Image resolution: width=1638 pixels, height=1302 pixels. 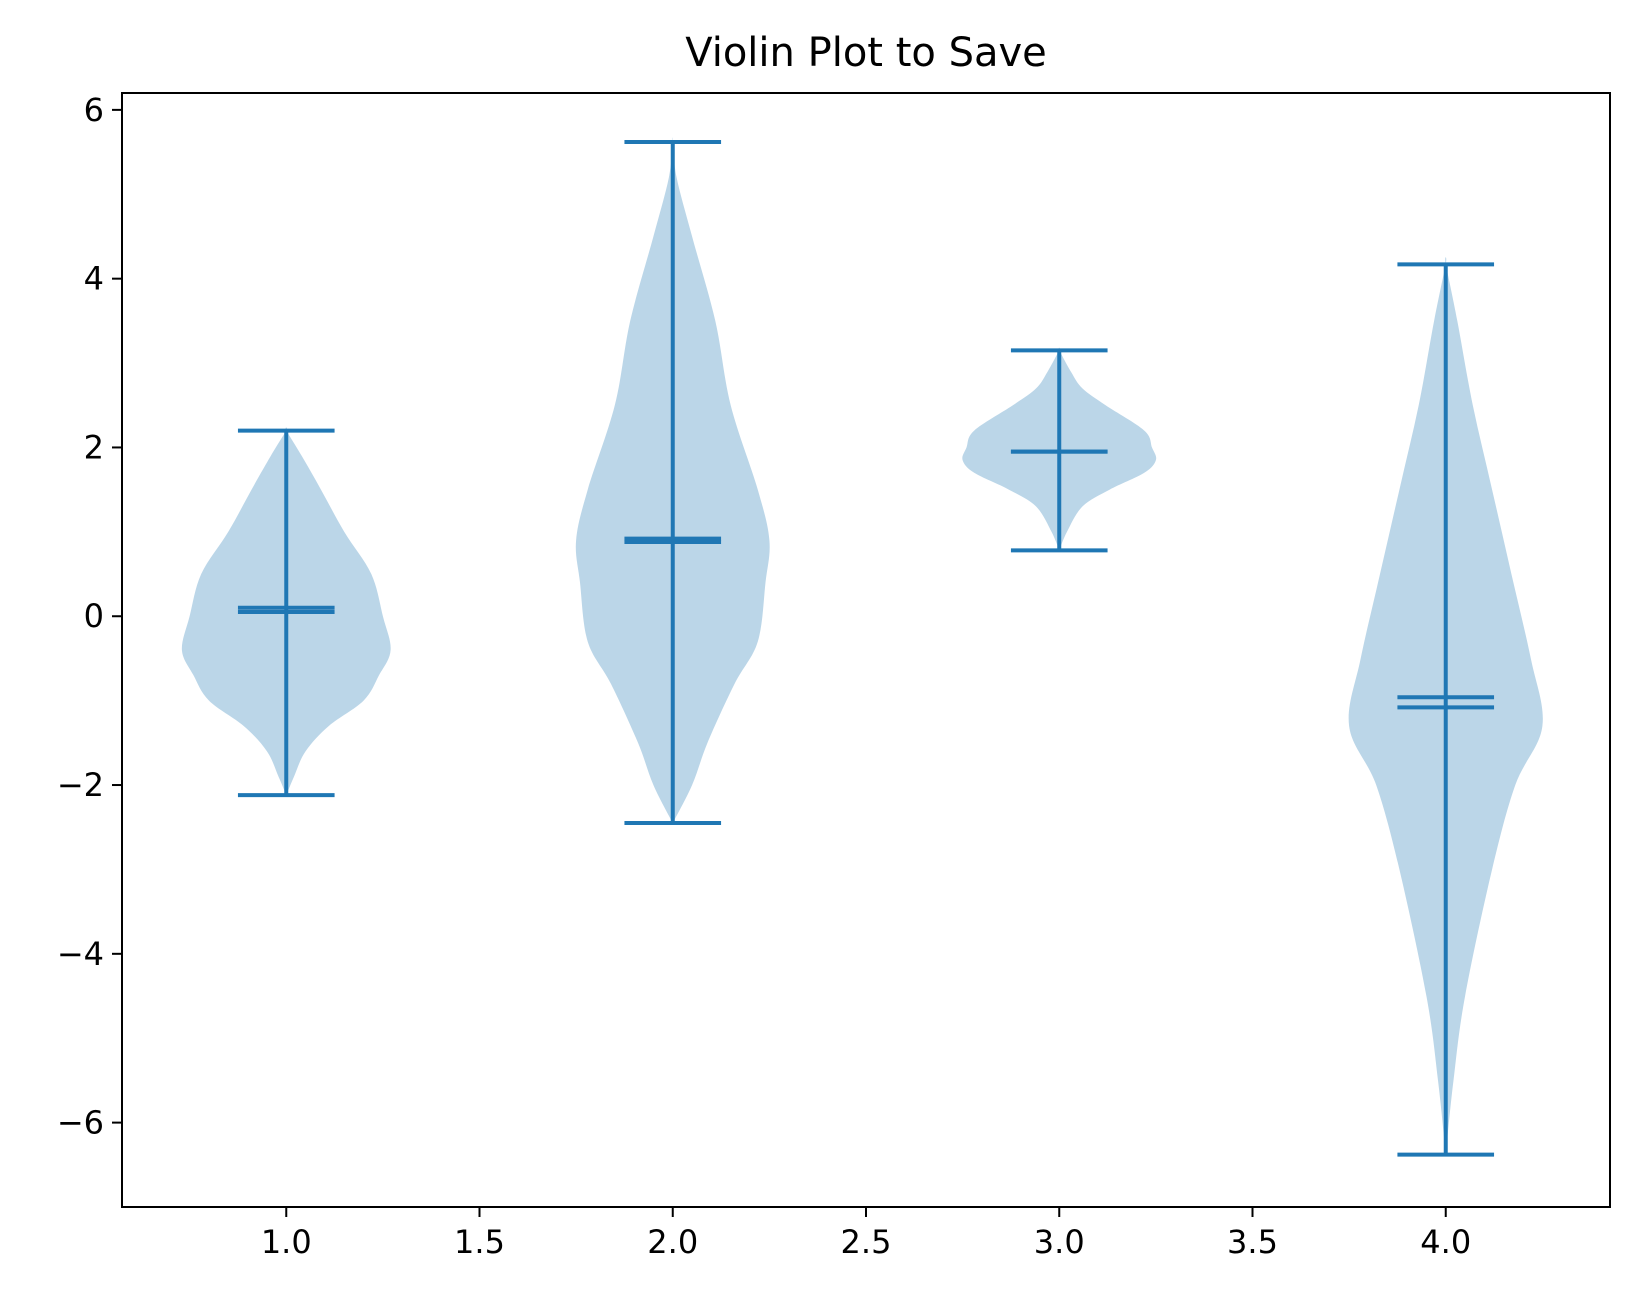 I want to click on y-tick-label: 4, so click(x=94, y=279).